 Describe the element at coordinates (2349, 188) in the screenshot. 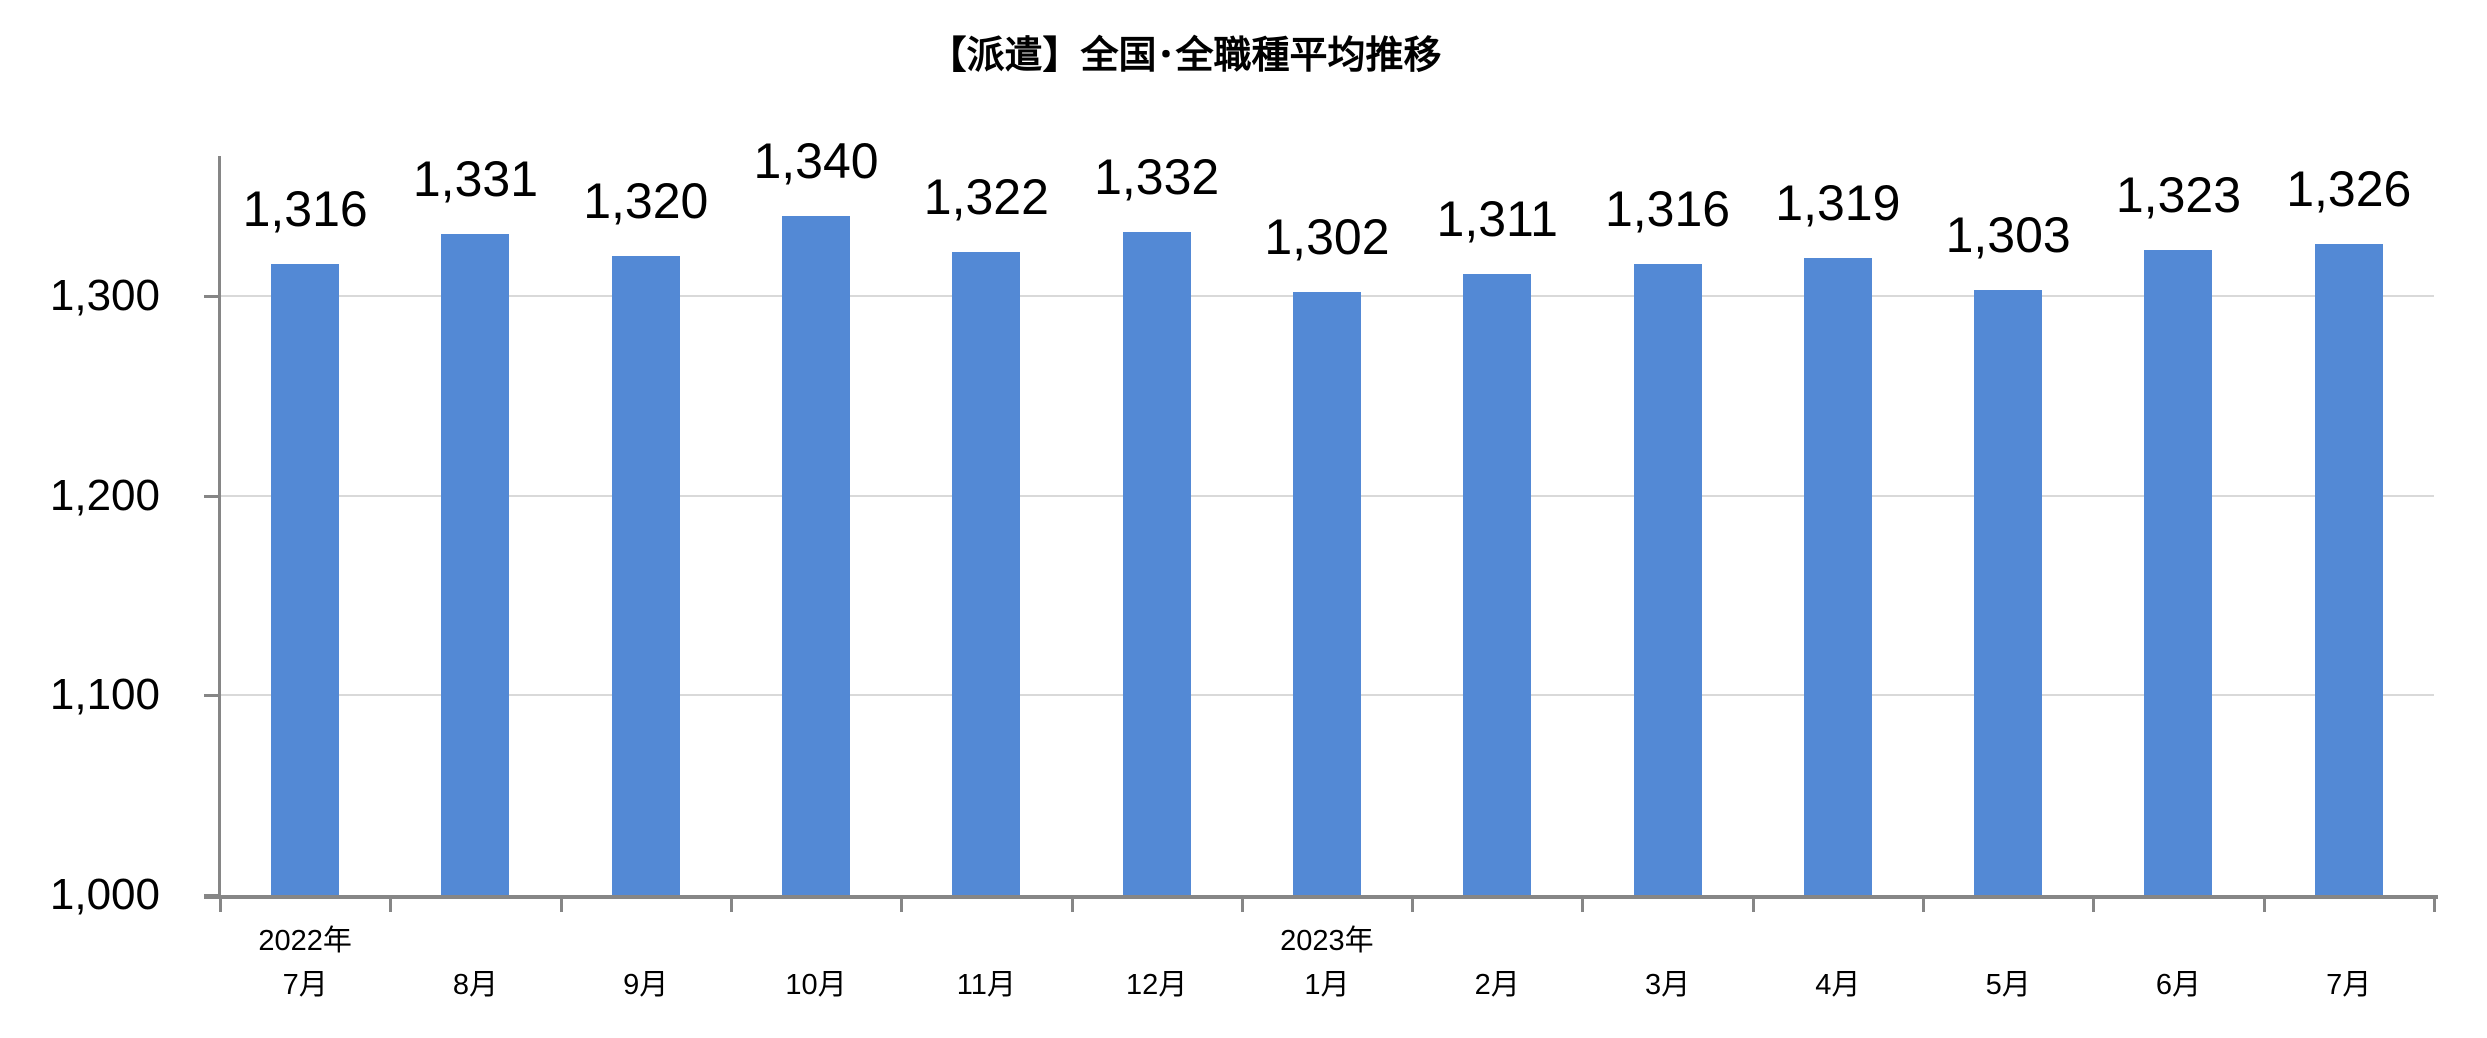

I see `bar-value-label: 1,326` at that location.